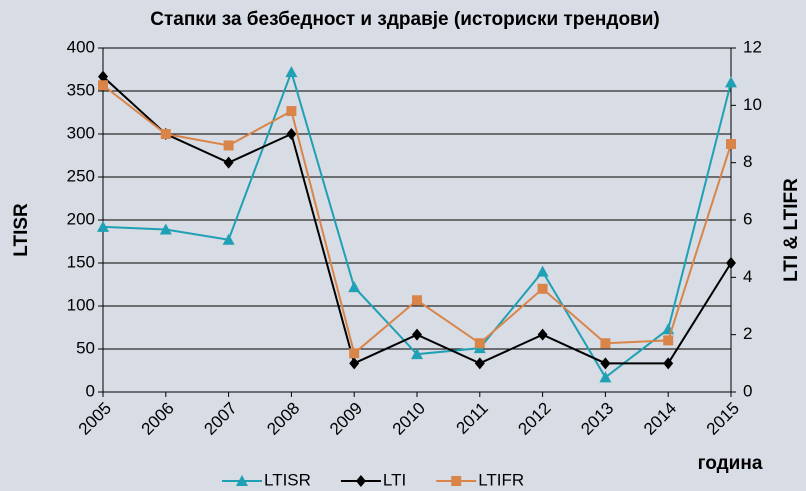  What do you see at coordinates (95, 419) in the screenshot?
I see `x-tick-label: 2005` at bounding box center [95, 419].